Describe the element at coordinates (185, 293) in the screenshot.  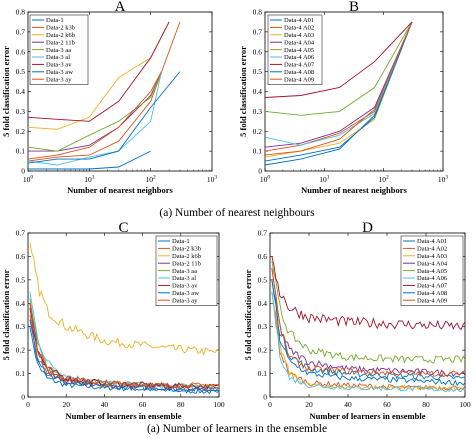
I see `legend-entry: Data-3 aw` at that location.